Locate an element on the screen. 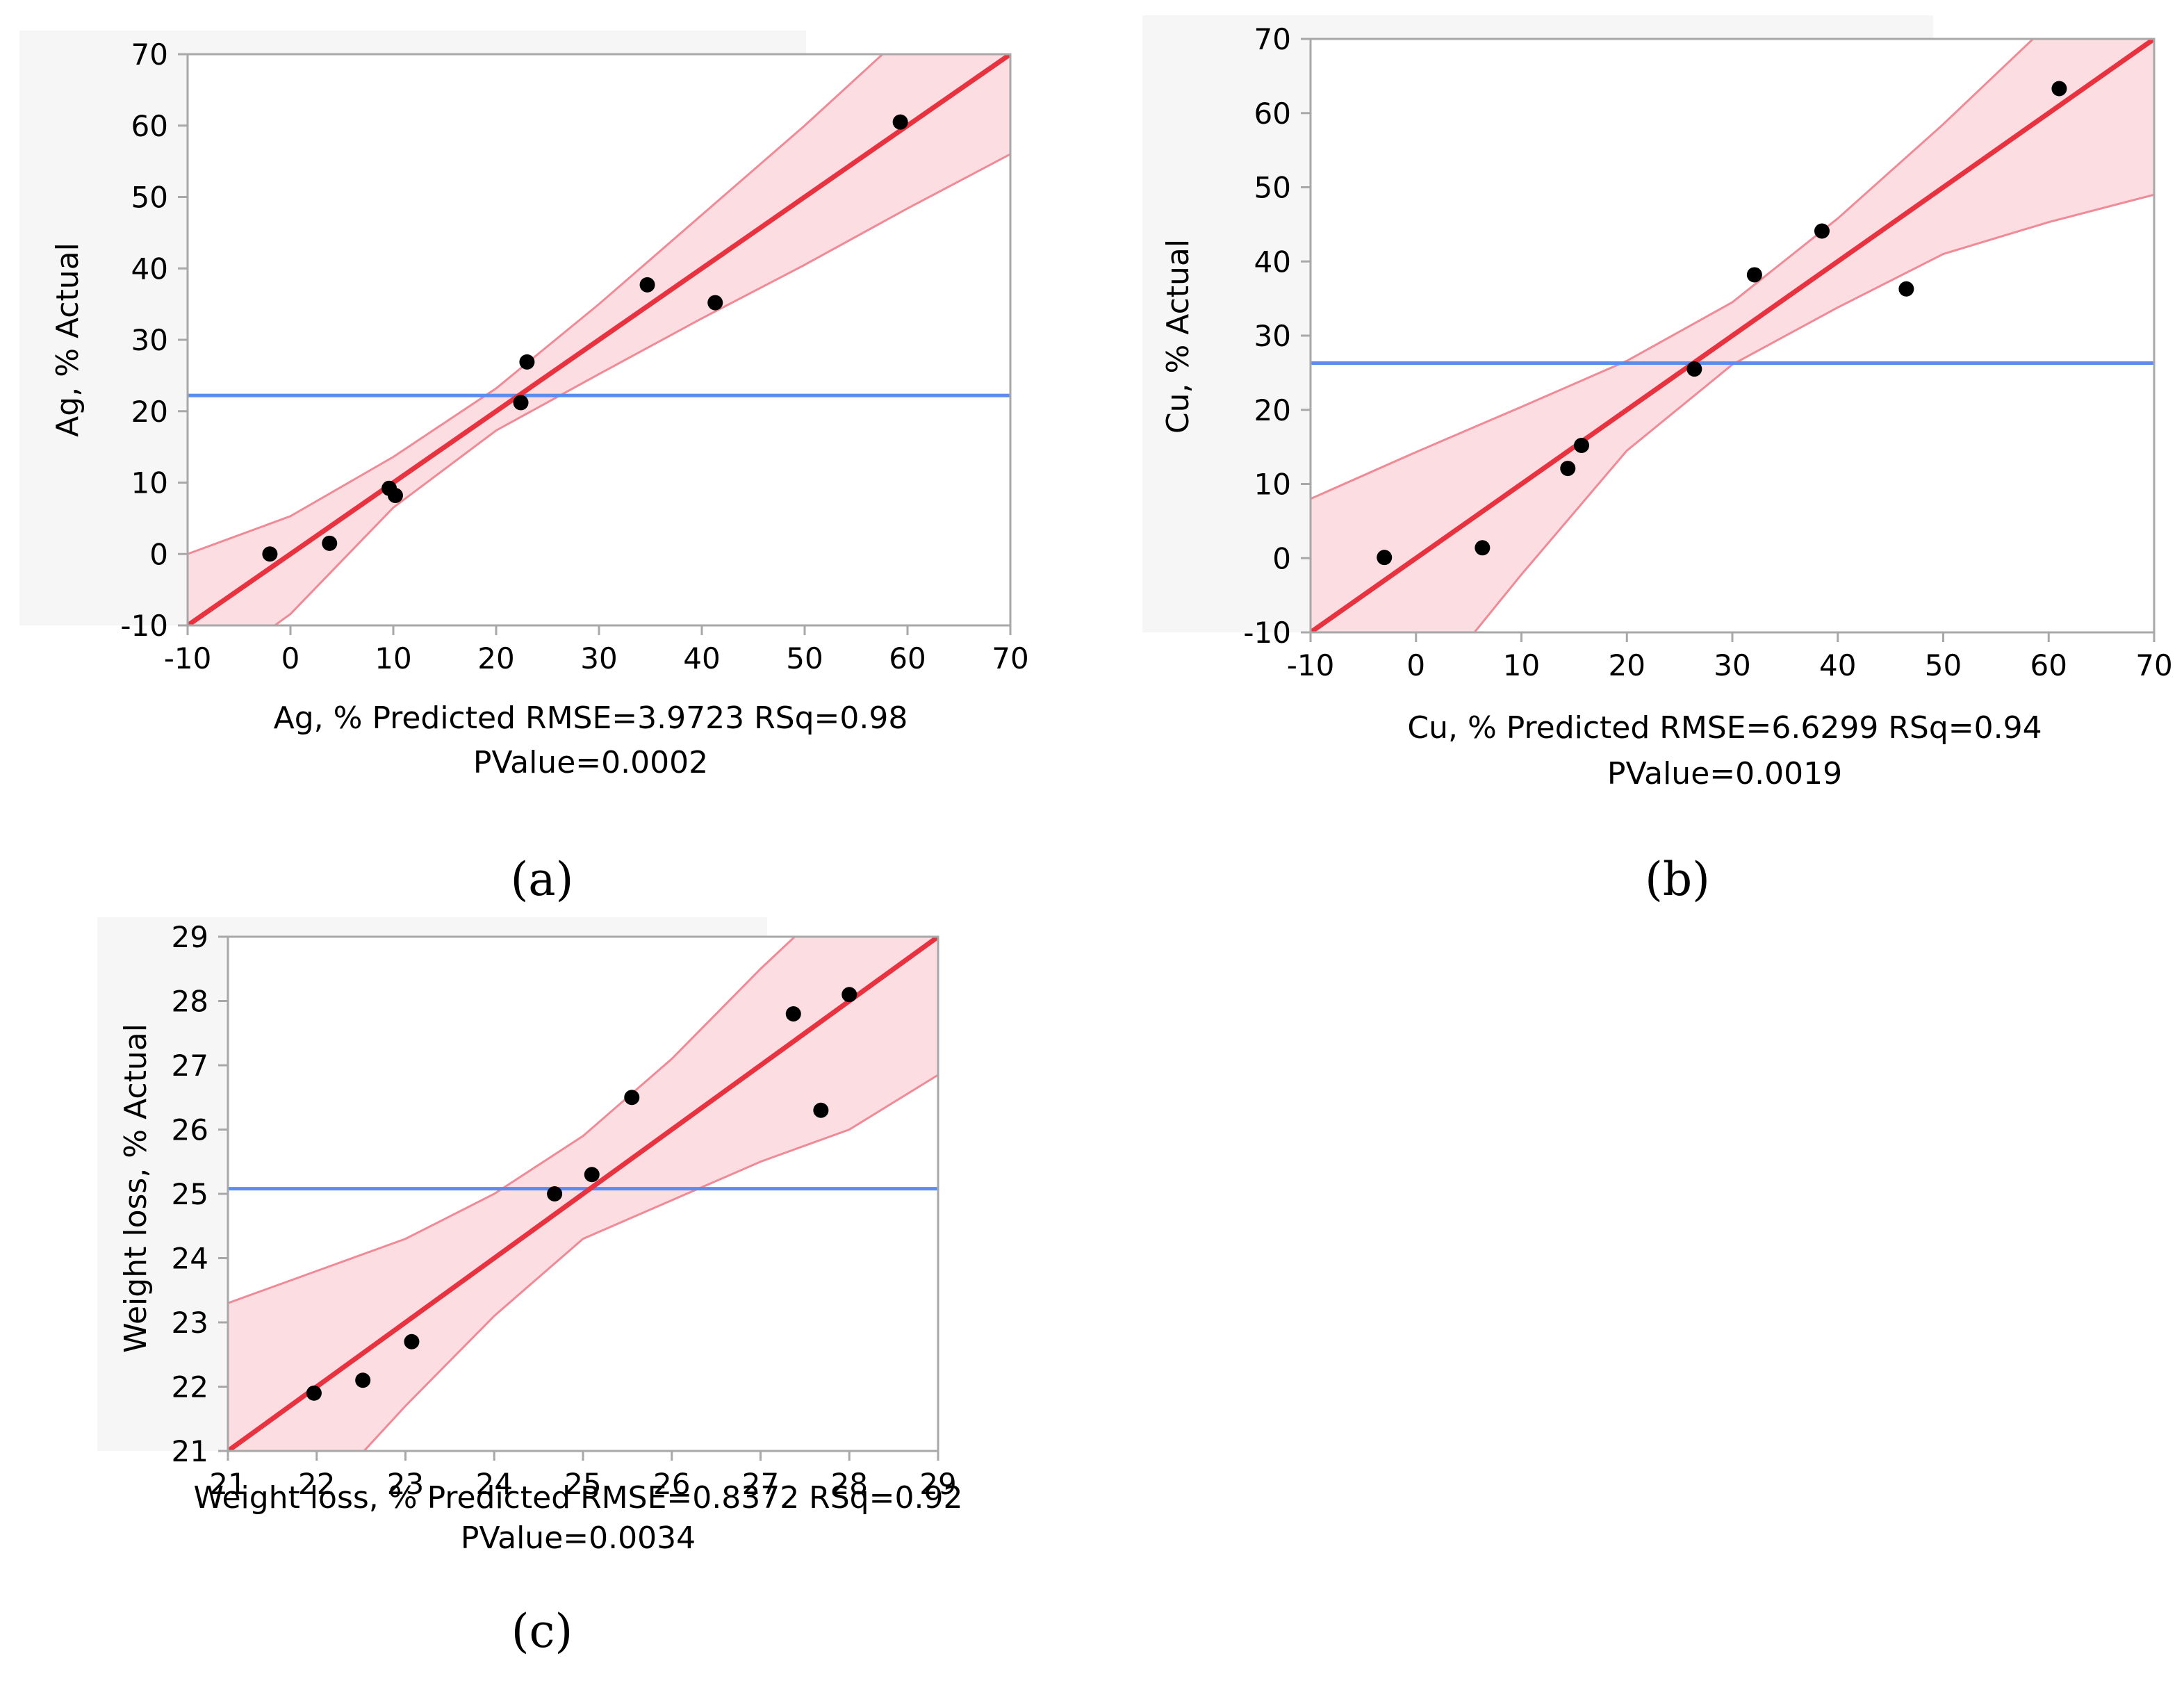 The image size is (2184, 1690). x-ticks-a: -10 0 10 20 30 40 50 60 70 is located at coordinates (596, 650).